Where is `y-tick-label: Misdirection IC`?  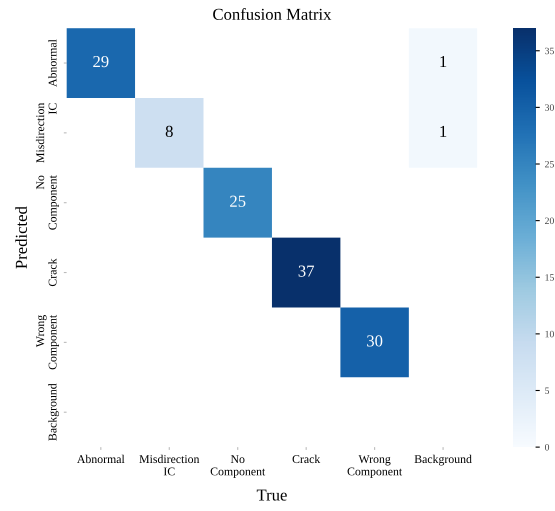
y-tick-label: Misdirection IC is located at coordinates (46, 132).